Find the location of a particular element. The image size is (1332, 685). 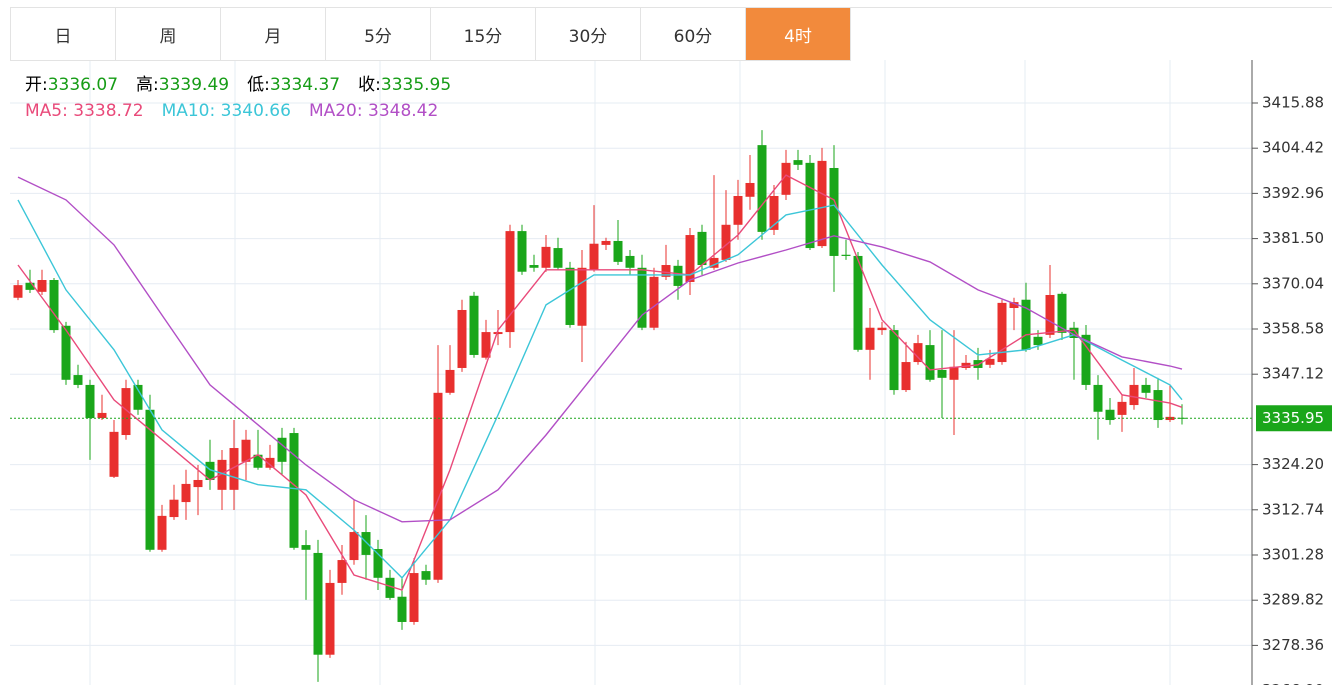

y-tick-label: 3324.20 is located at coordinates (1293, 464).